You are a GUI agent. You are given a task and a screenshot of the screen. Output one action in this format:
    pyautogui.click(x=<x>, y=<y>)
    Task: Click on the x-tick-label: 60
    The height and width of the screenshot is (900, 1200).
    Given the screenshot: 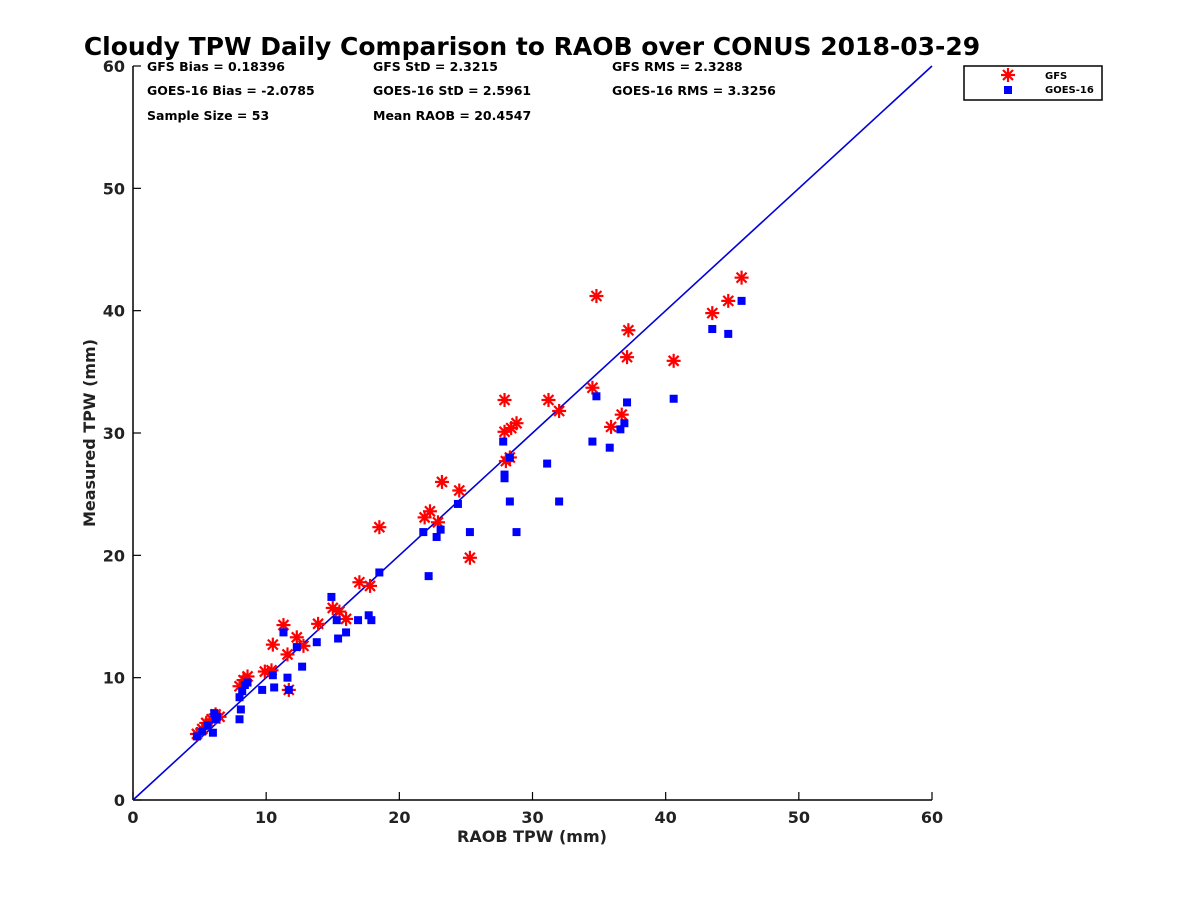 What is the action you would take?
    pyautogui.click(x=932, y=817)
    